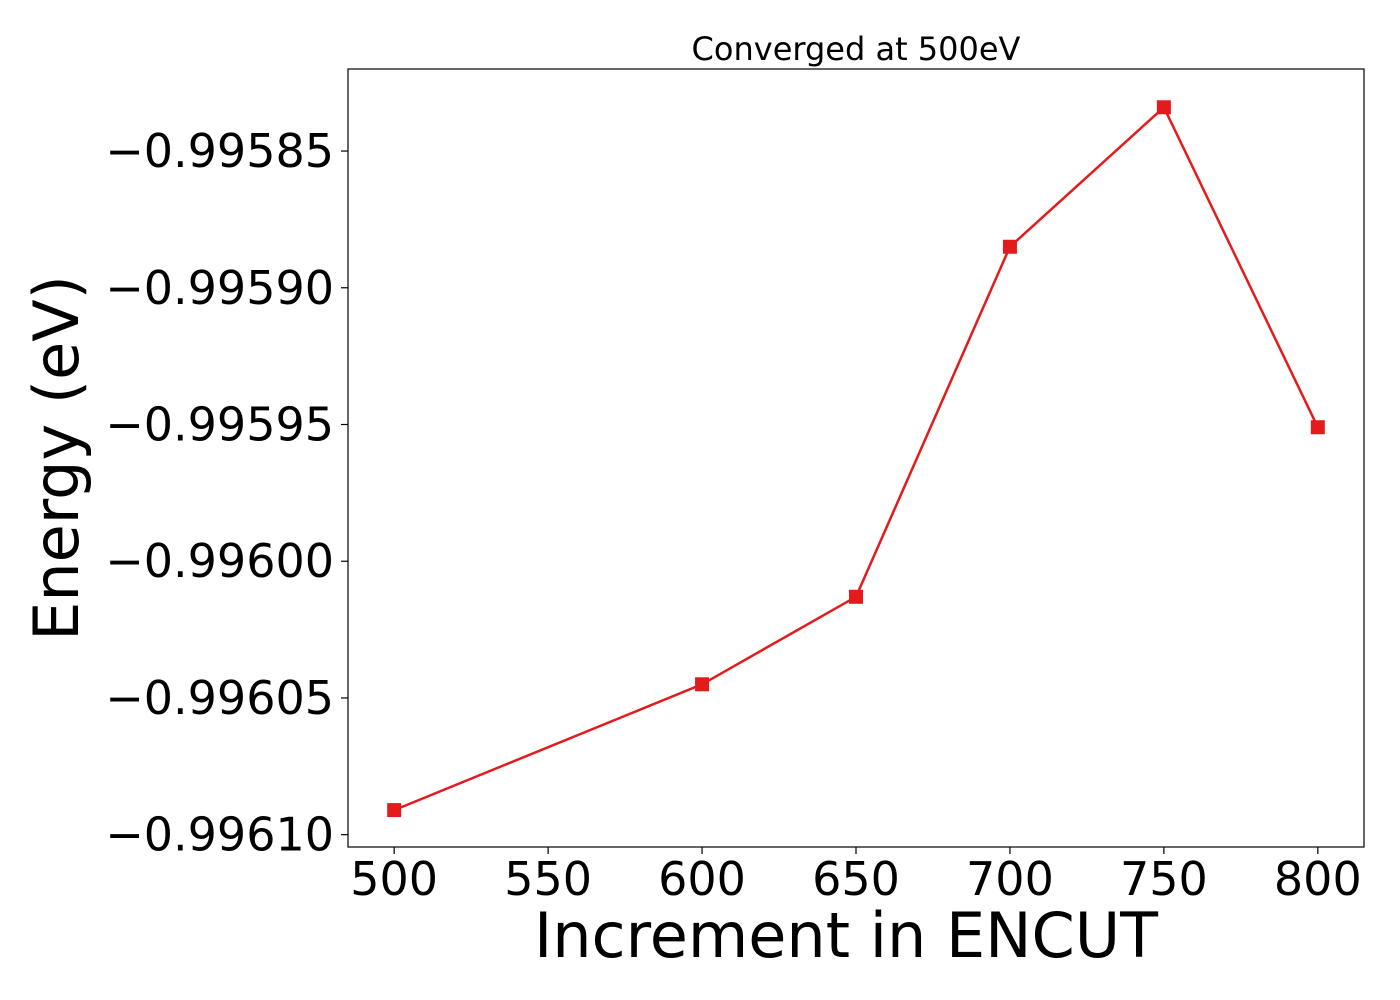  What do you see at coordinates (856, 49) in the screenshot?
I see `chart-title: Converged at 500eV` at bounding box center [856, 49].